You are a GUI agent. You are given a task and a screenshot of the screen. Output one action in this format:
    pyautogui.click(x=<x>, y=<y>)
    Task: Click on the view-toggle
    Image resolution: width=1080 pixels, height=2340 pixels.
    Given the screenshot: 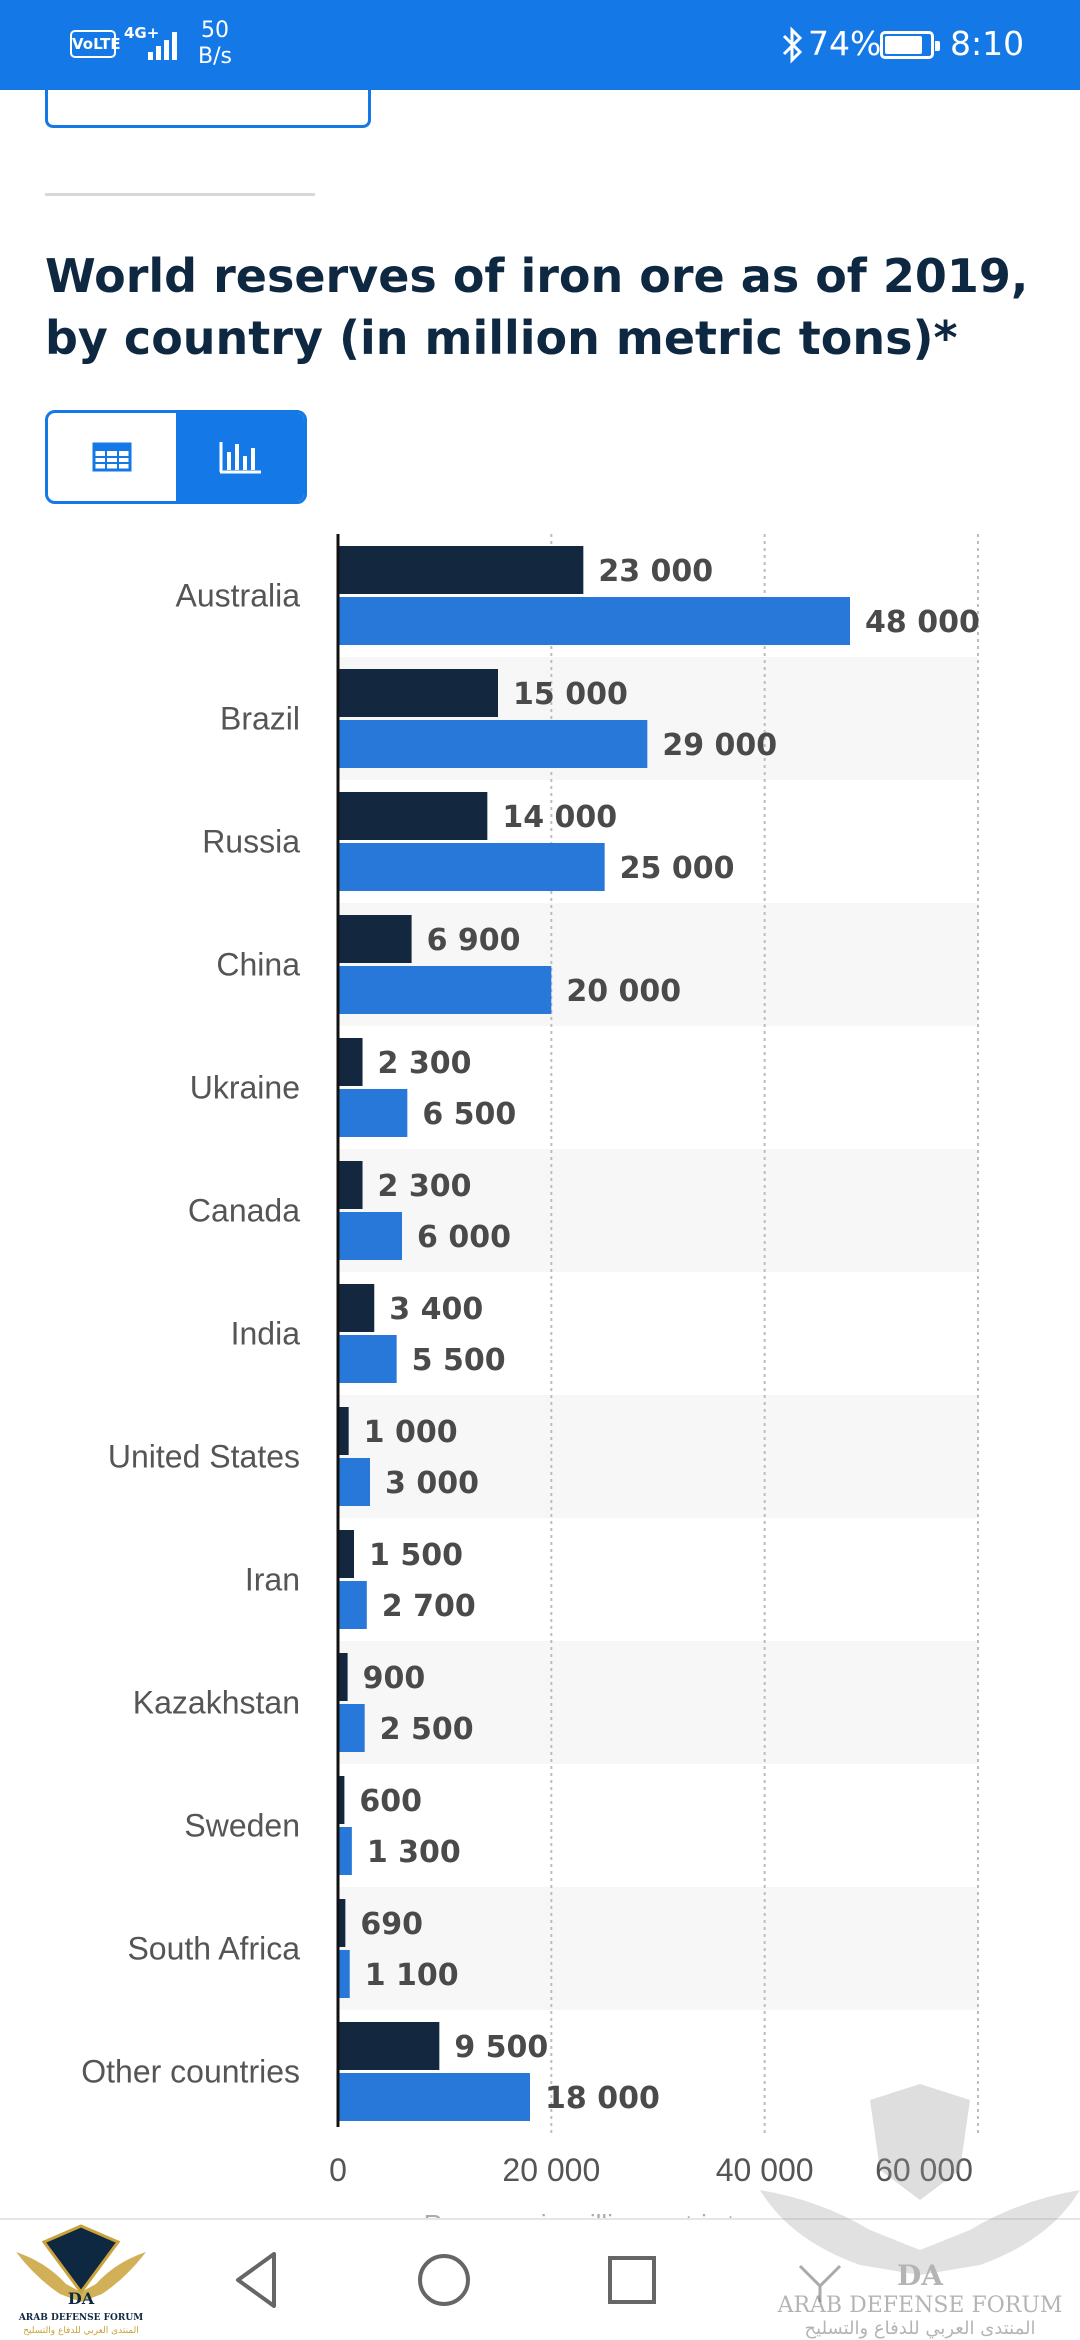 What is the action you would take?
    pyautogui.click(x=176, y=457)
    